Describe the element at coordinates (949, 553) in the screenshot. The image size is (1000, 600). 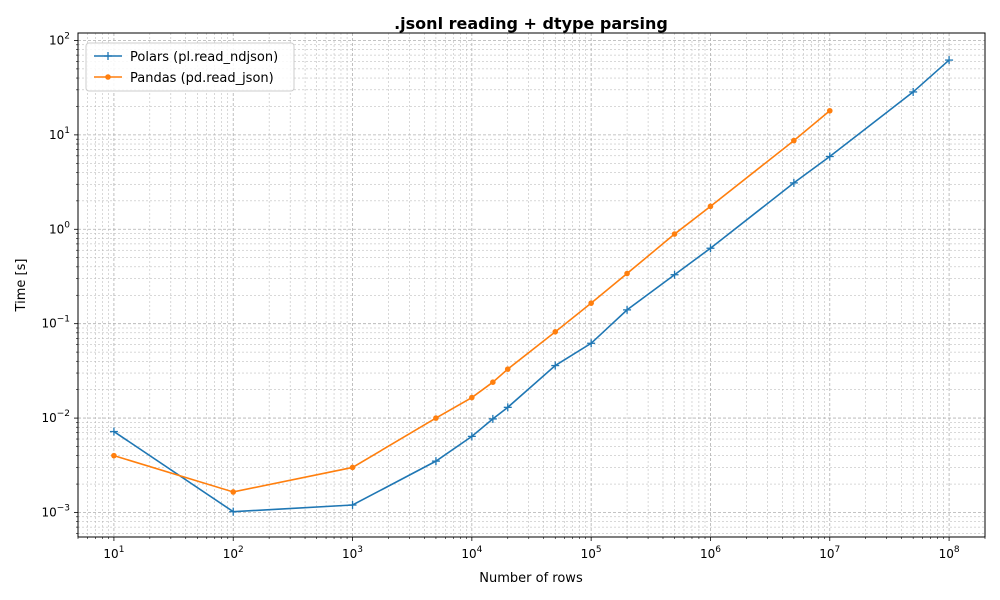
I see `x-tick-label: 10⁸` at that location.